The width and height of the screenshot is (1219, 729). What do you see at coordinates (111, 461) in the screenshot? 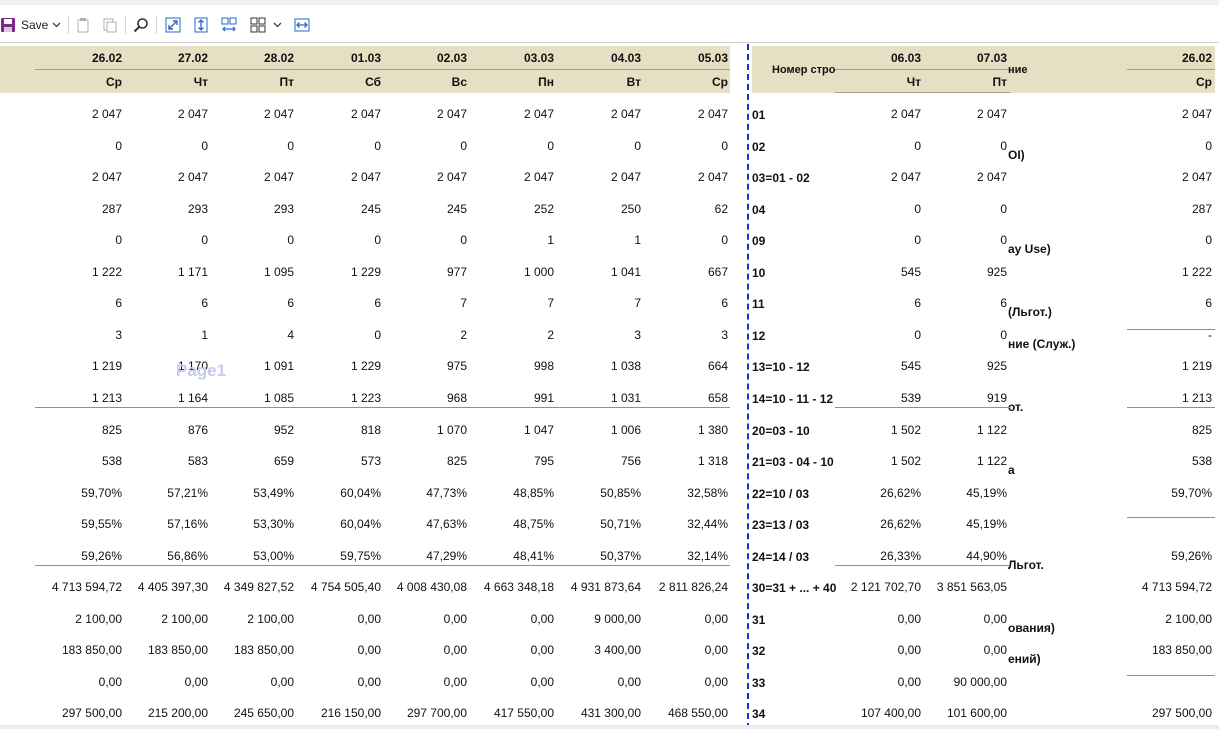
I see `table-cell: 538` at bounding box center [111, 461].